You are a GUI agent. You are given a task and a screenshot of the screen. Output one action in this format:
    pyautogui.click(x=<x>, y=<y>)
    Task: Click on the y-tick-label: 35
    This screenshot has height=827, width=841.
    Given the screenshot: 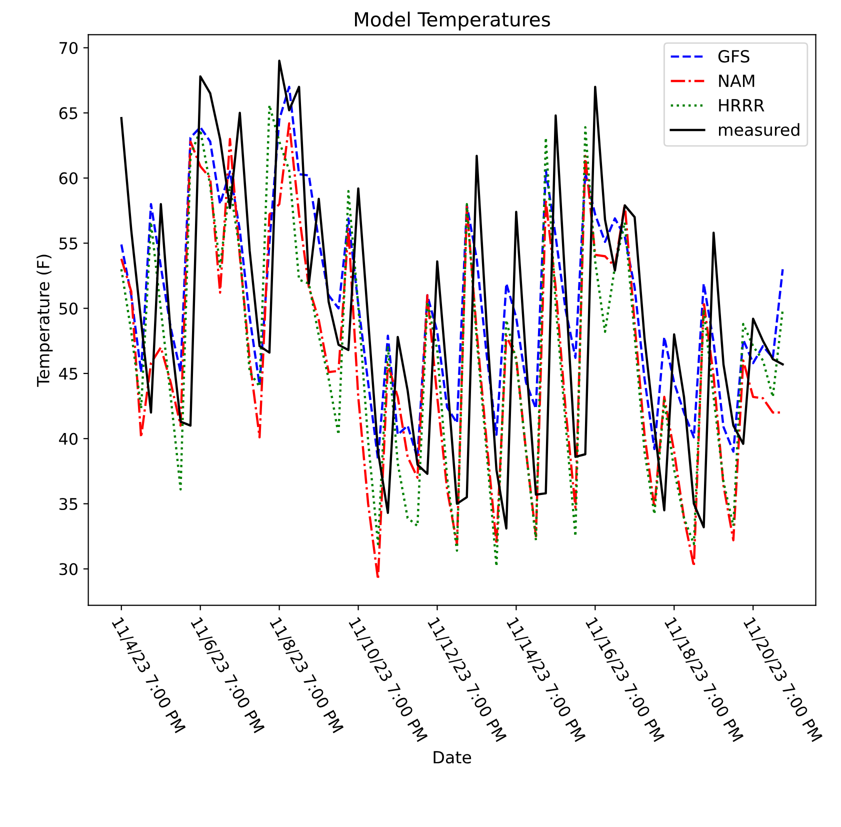 What is the action you would take?
    pyautogui.click(x=68, y=504)
    